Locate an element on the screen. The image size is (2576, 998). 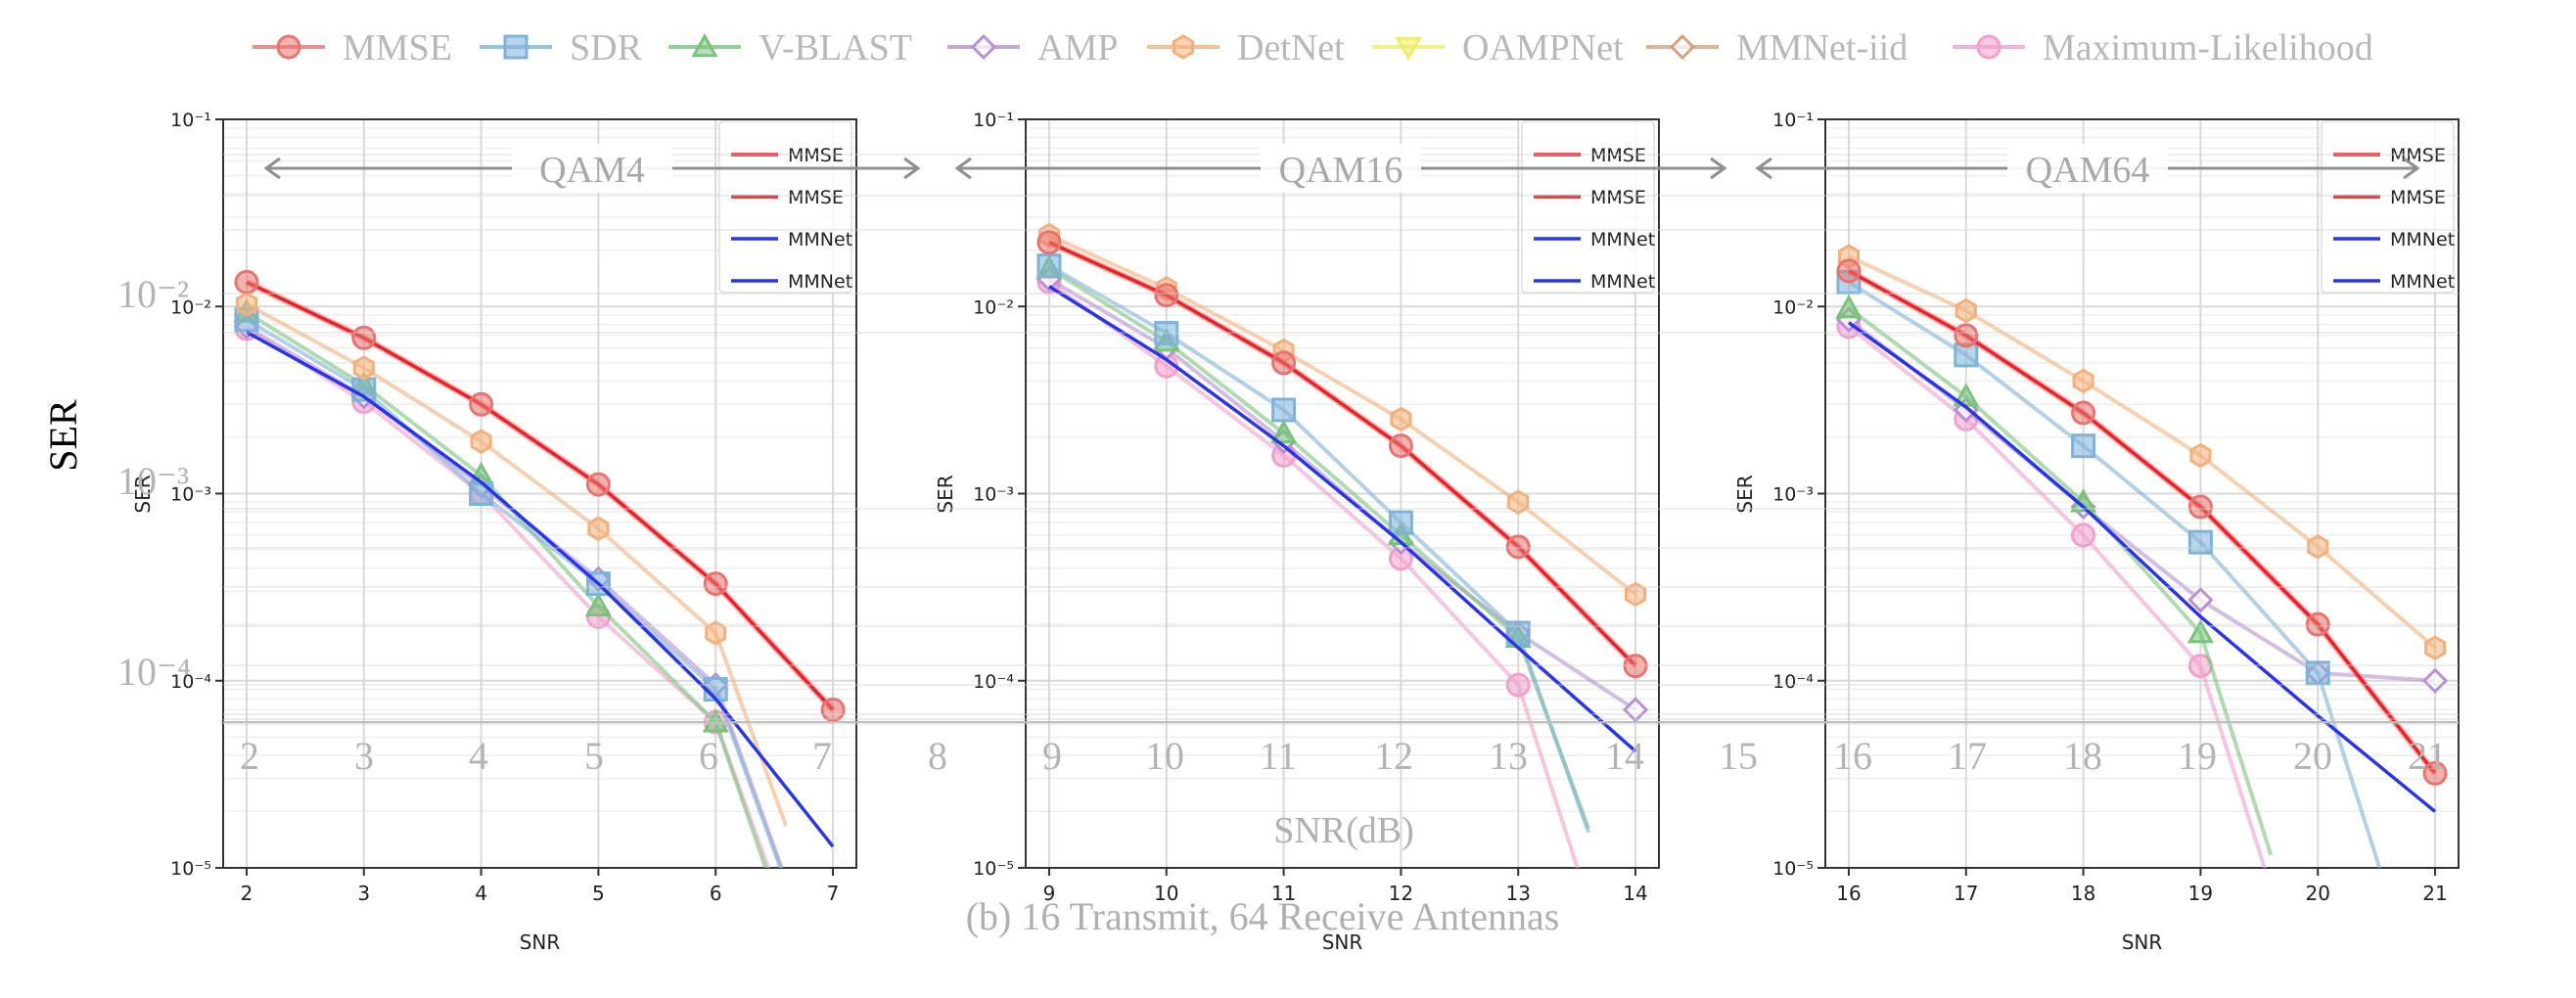
top-legend-item-v-blast: V-BLAST is located at coordinates (790, 47).